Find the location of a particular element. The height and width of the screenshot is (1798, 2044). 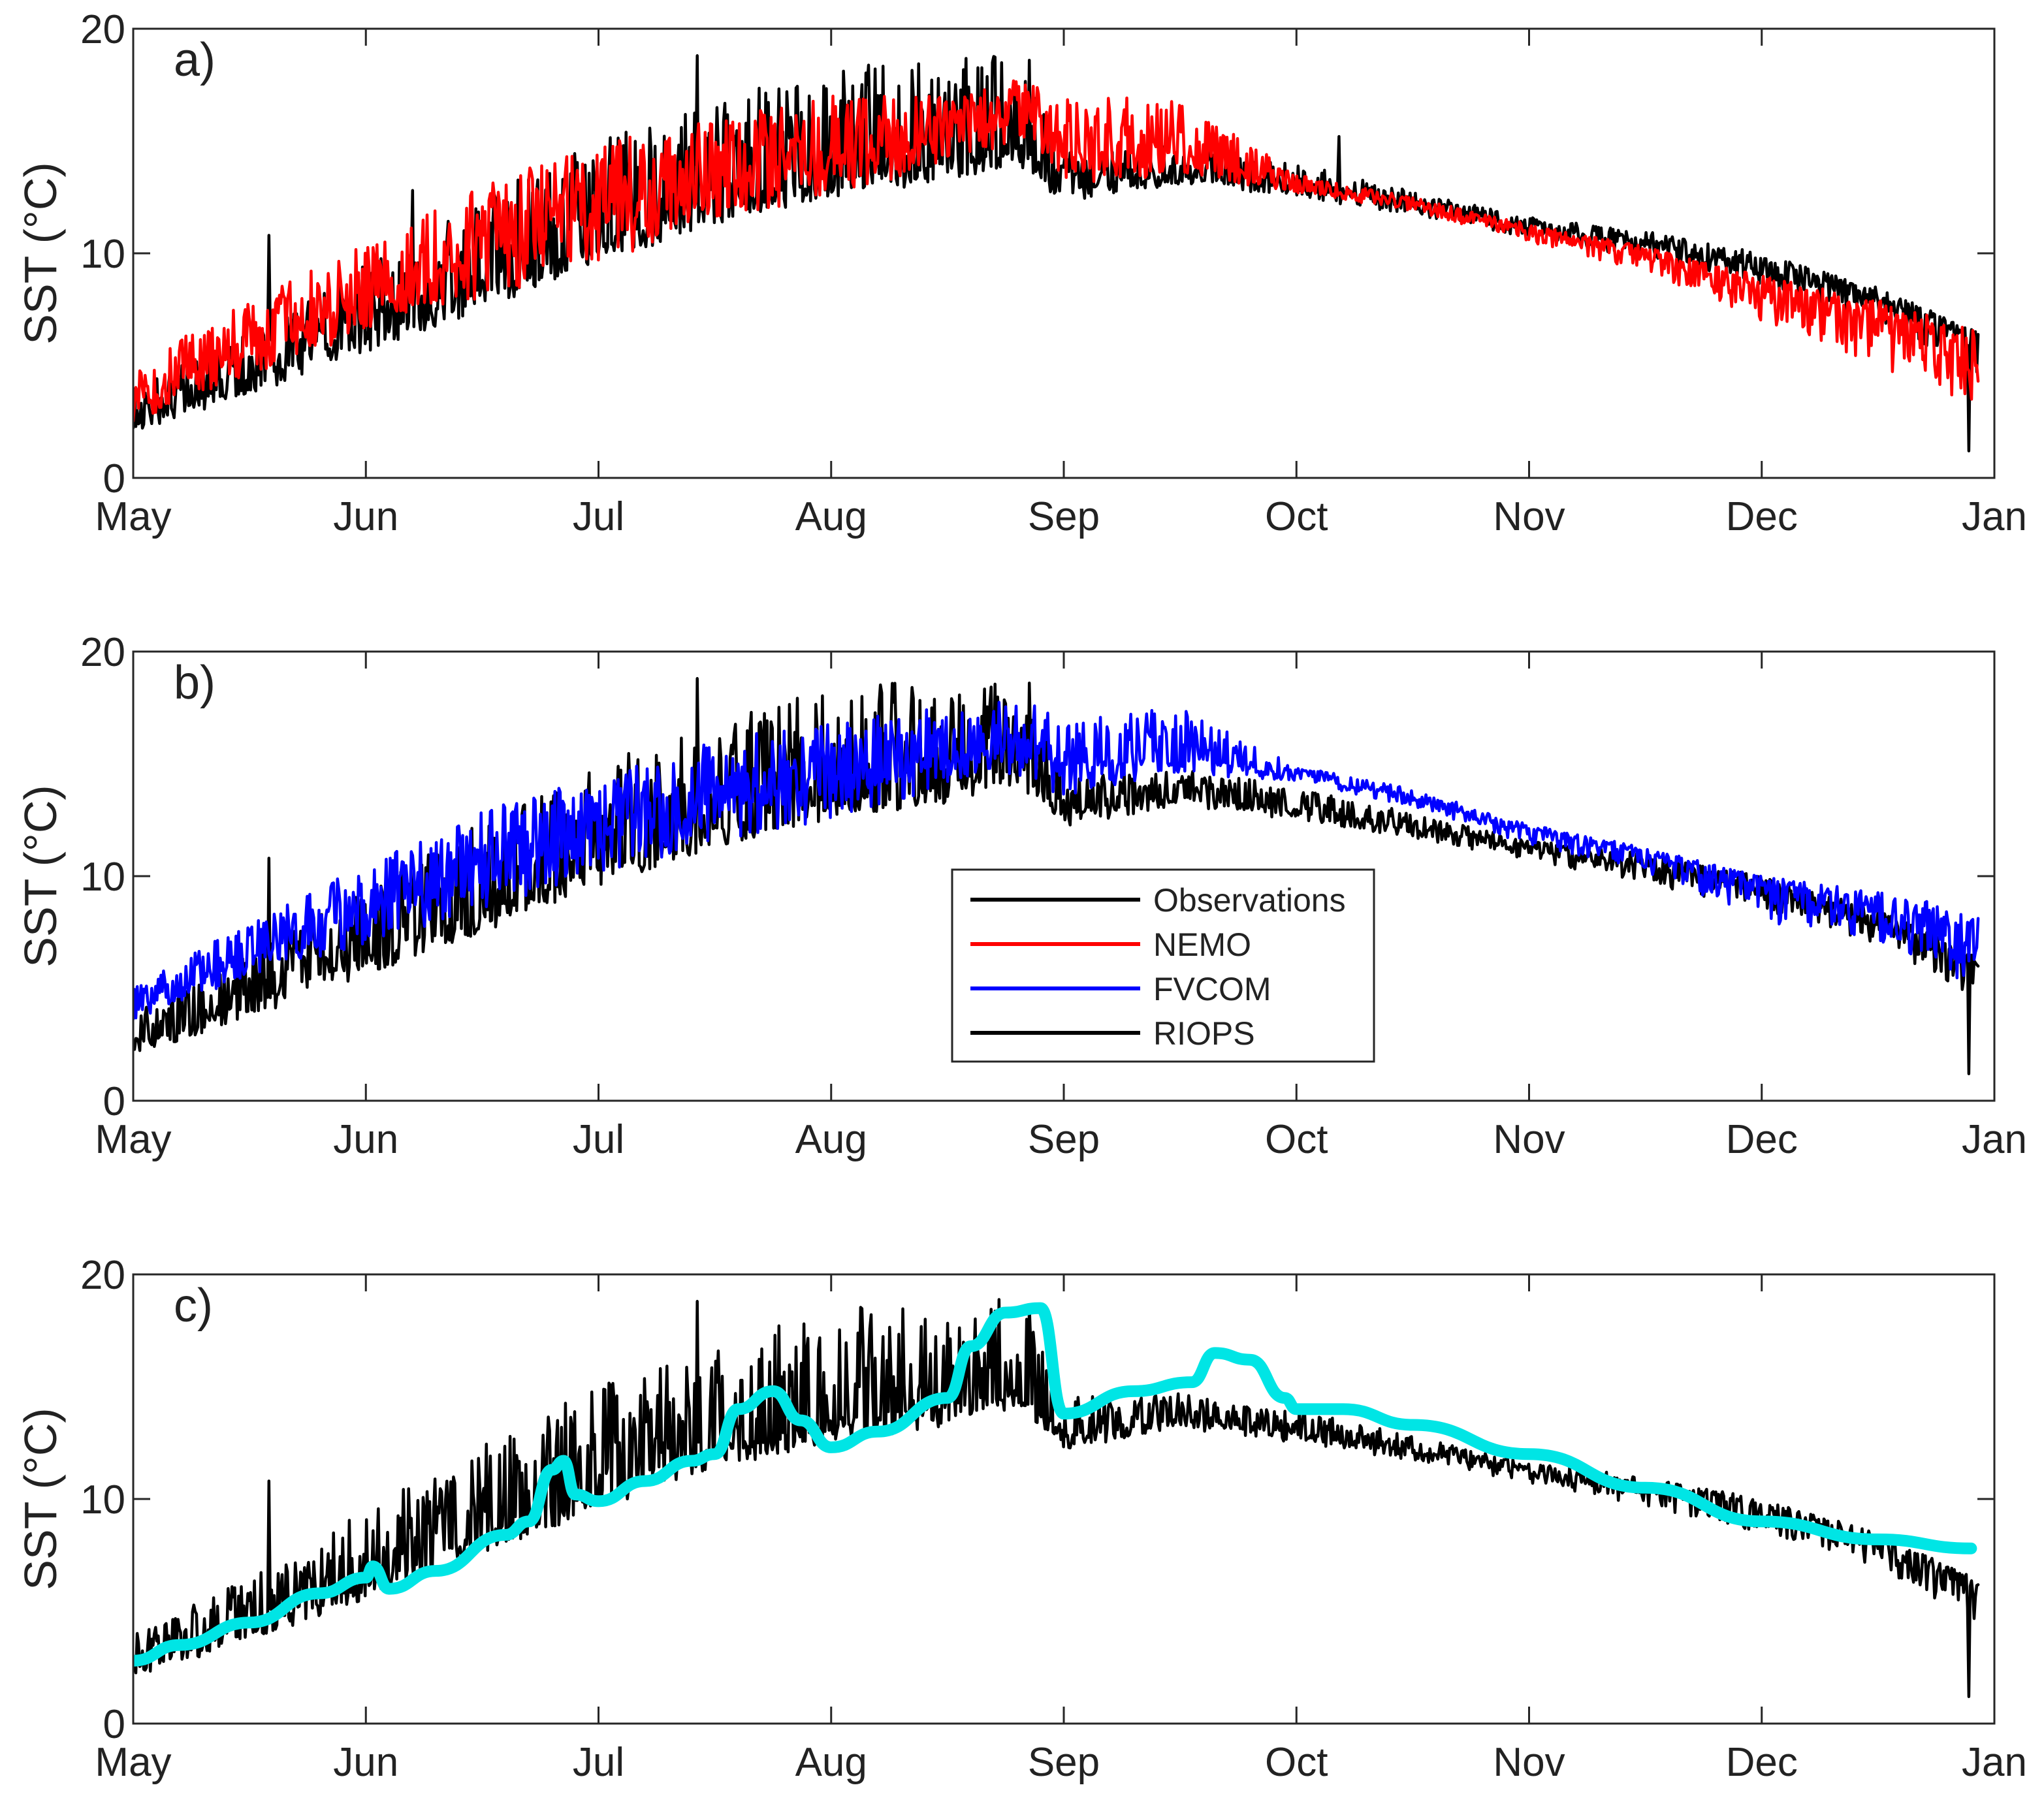

legend-label-observations: Observations is located at coordinates (1249, 900).